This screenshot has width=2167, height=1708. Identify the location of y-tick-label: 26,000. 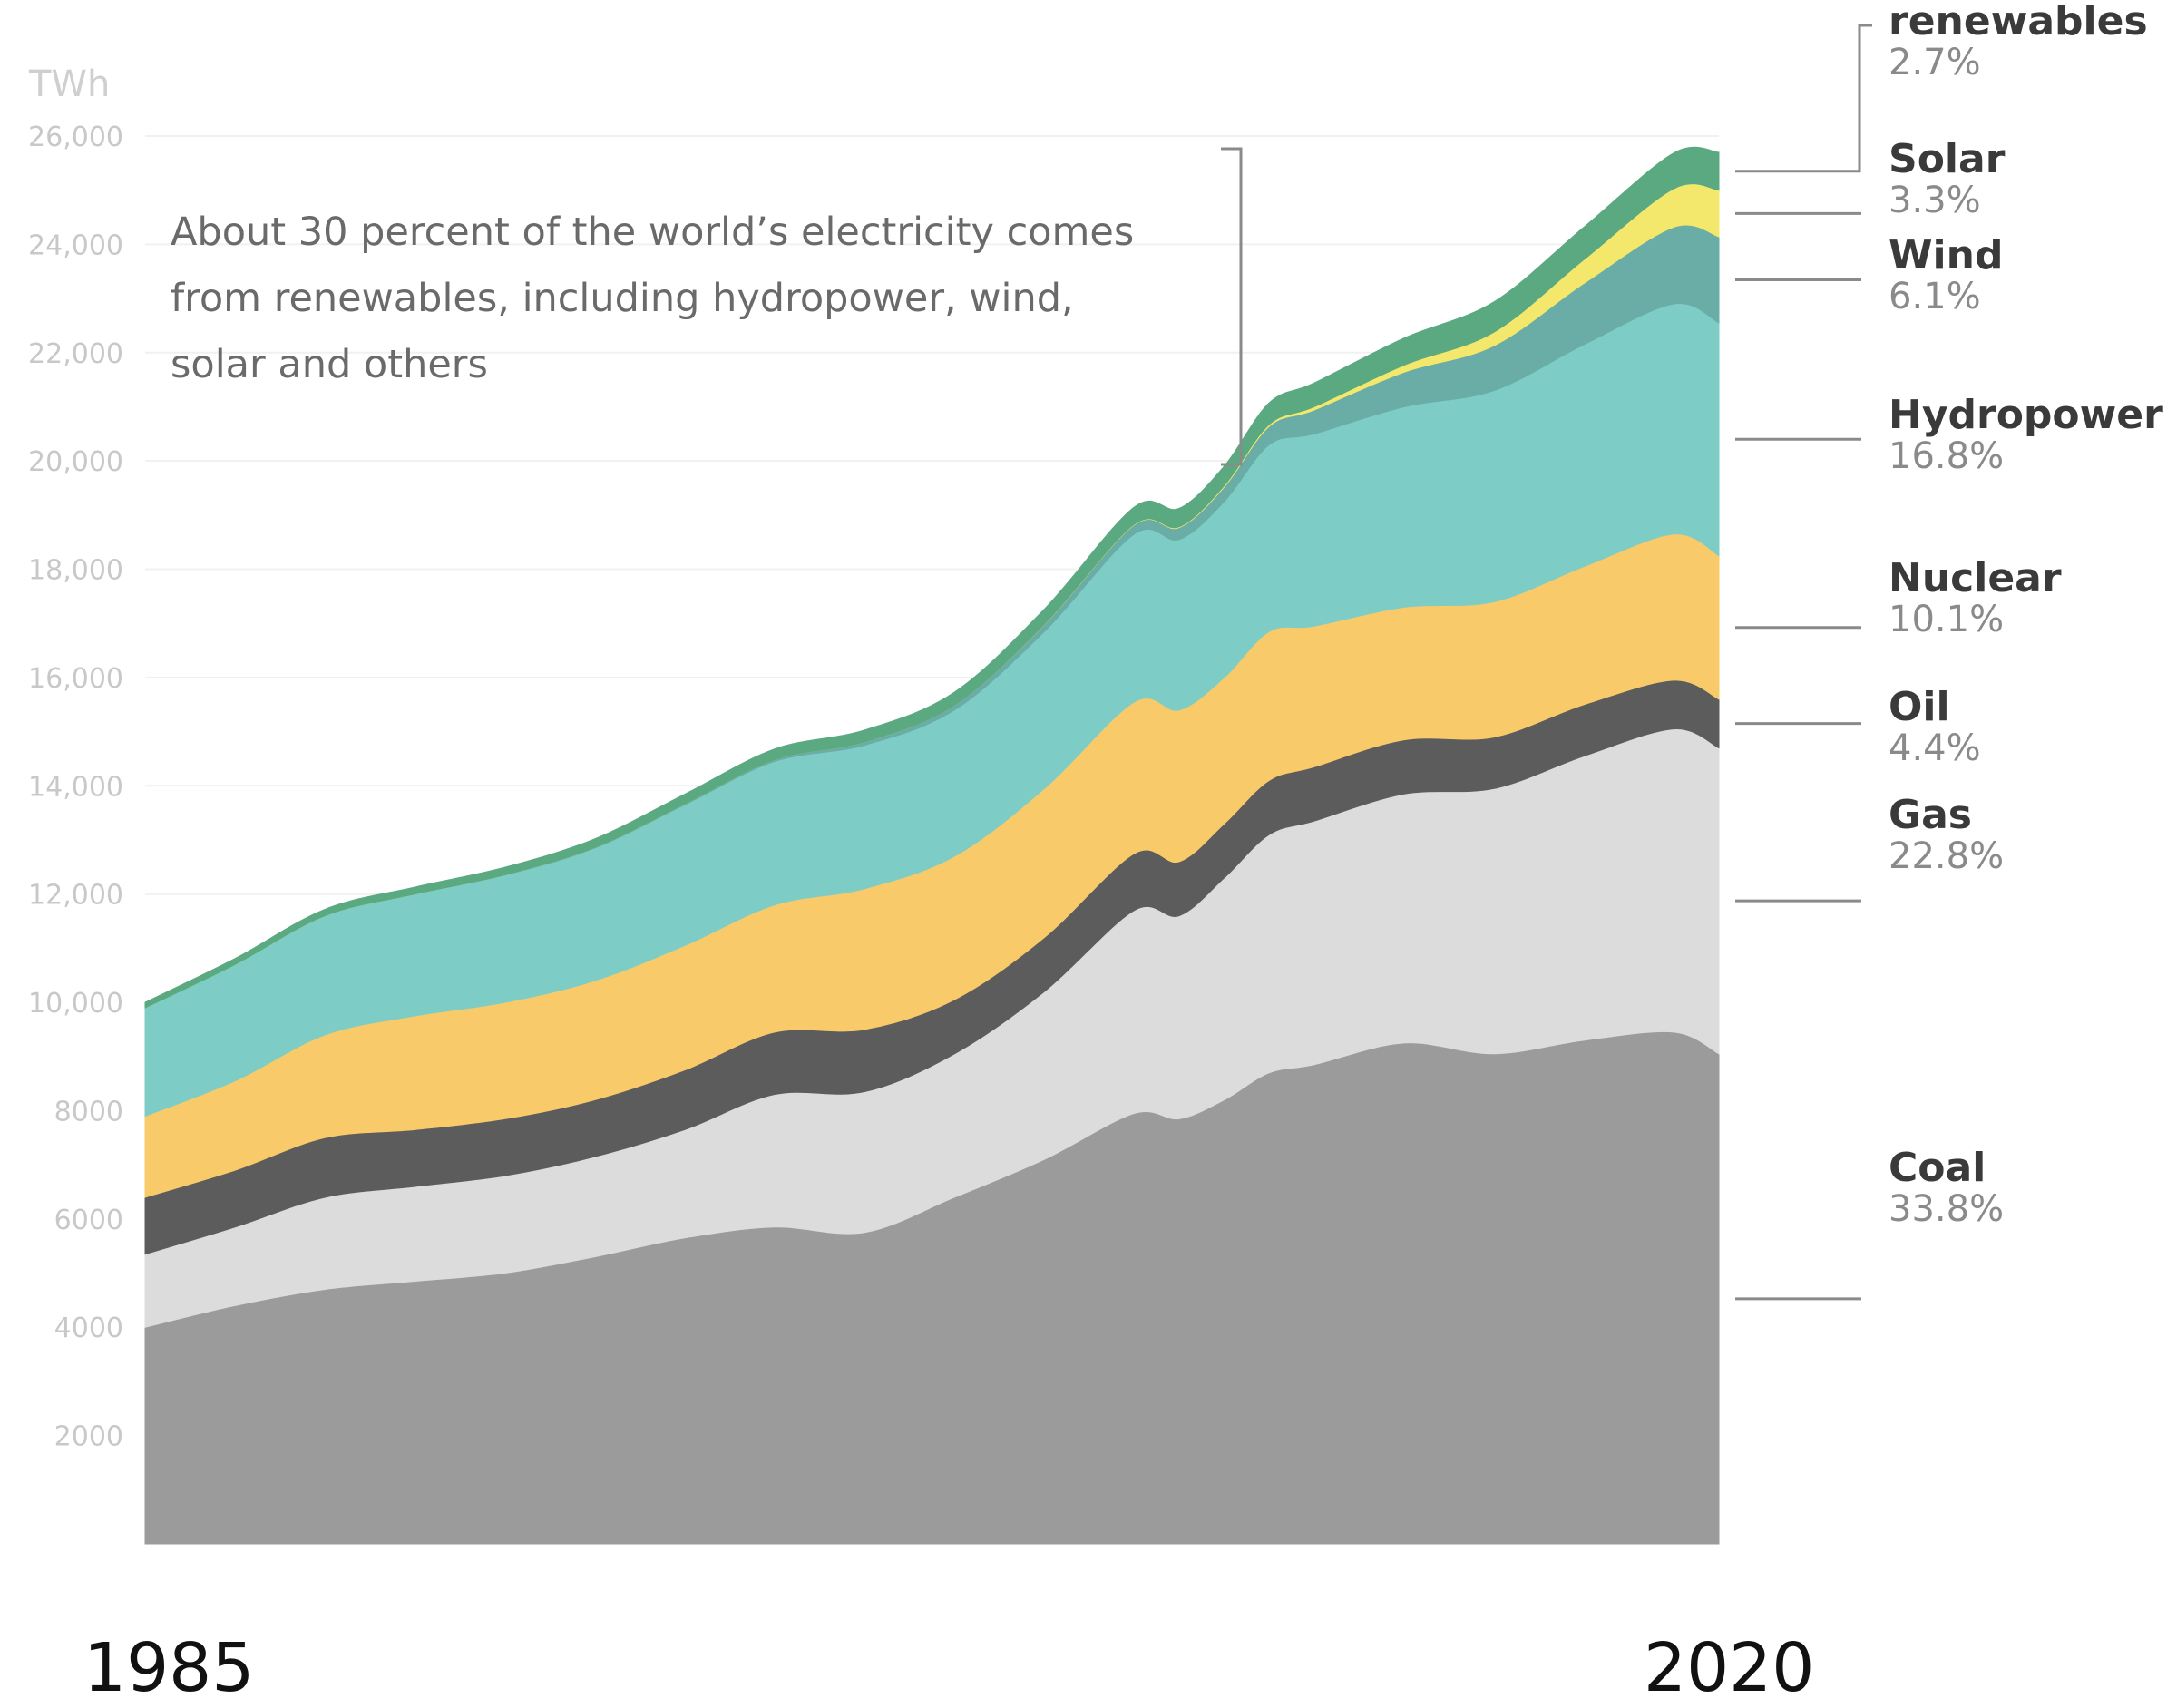
(75, 137).